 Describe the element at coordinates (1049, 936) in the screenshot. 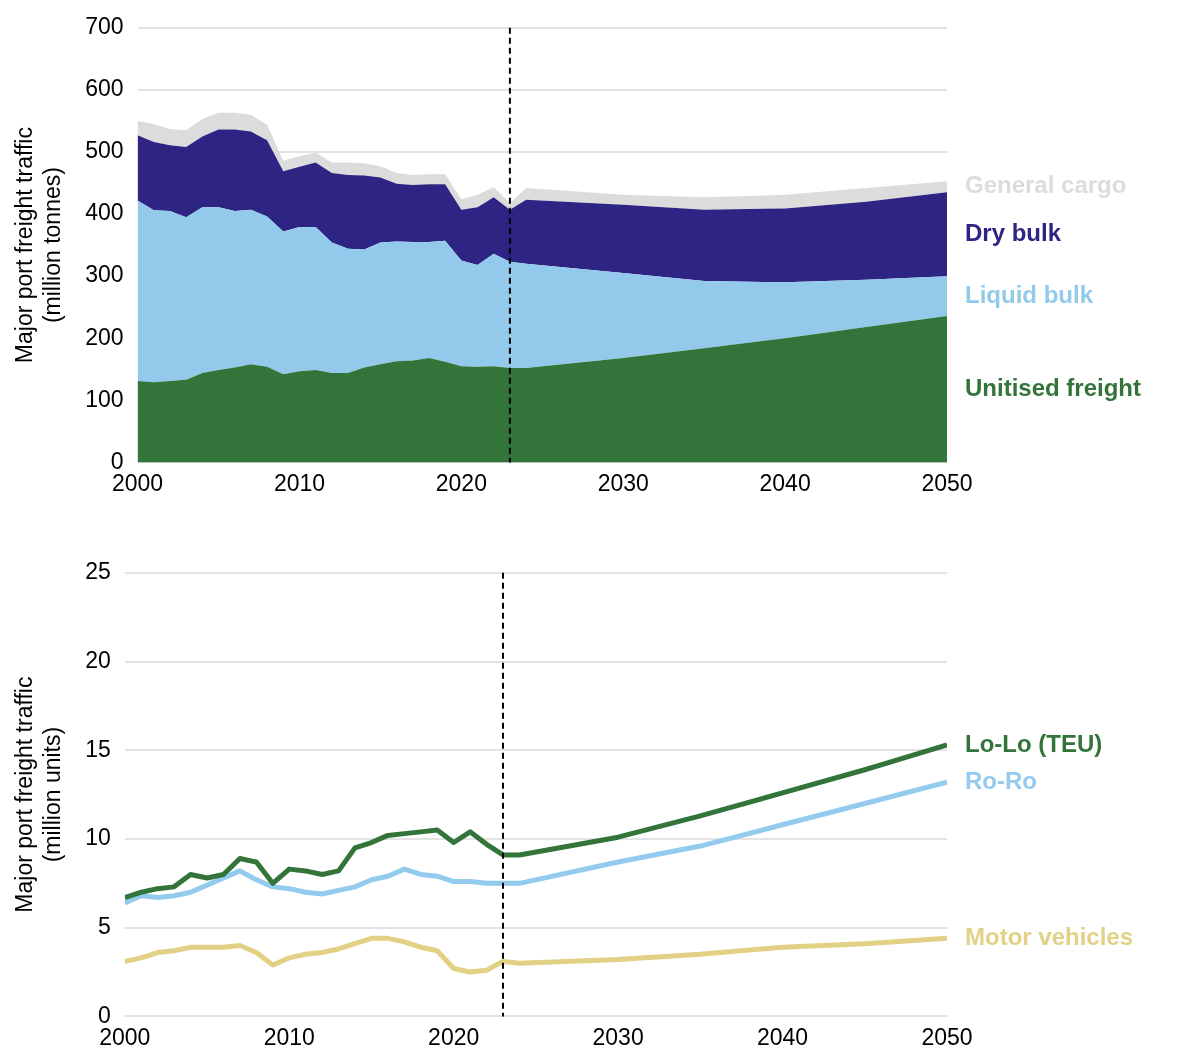

I see `series-label: Motor vehicles` at that location.